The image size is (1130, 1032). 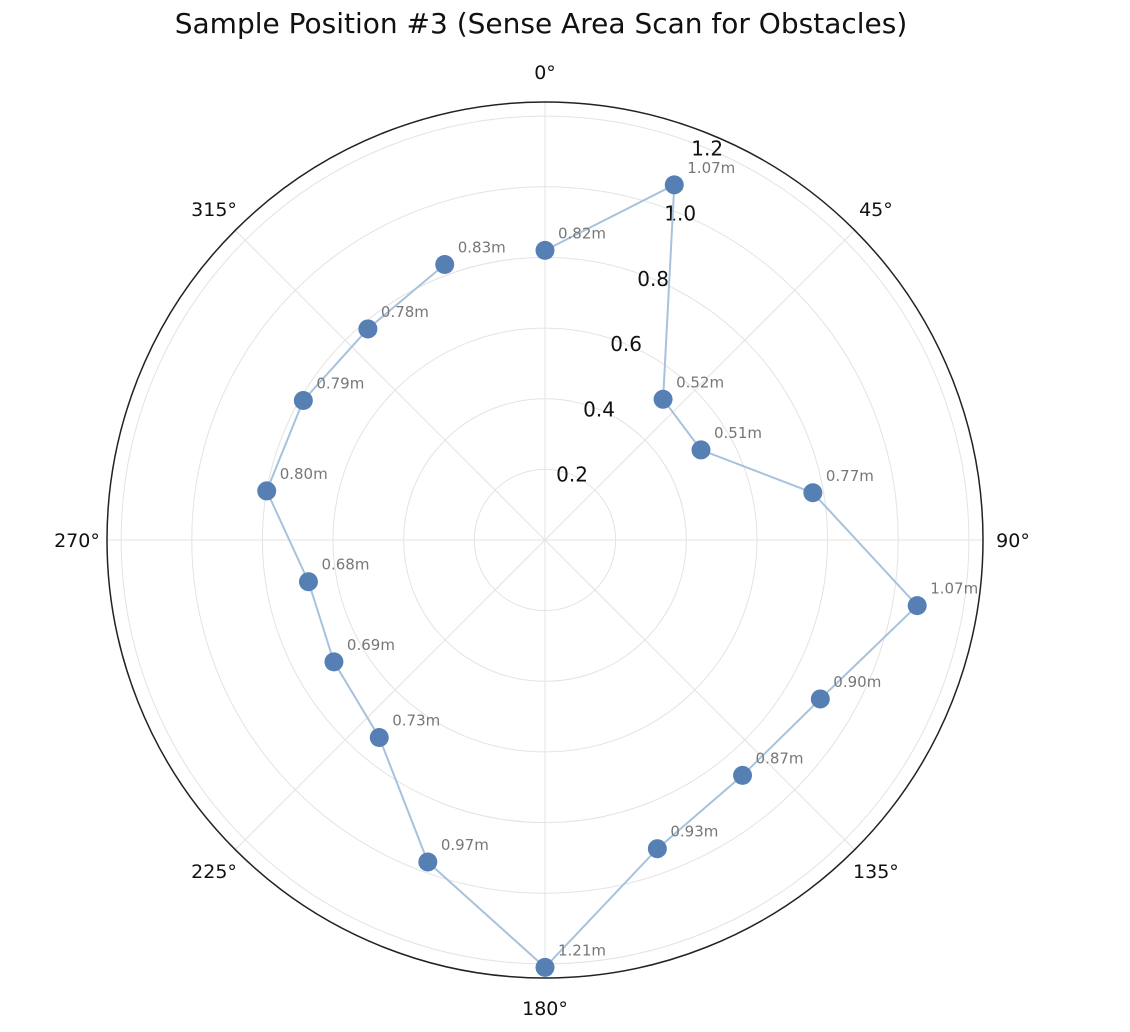 What do you see at coordinates (465, 845) in the screenshot?
I see `data-point-label: 0.97m` at bounding box center [465, 845].